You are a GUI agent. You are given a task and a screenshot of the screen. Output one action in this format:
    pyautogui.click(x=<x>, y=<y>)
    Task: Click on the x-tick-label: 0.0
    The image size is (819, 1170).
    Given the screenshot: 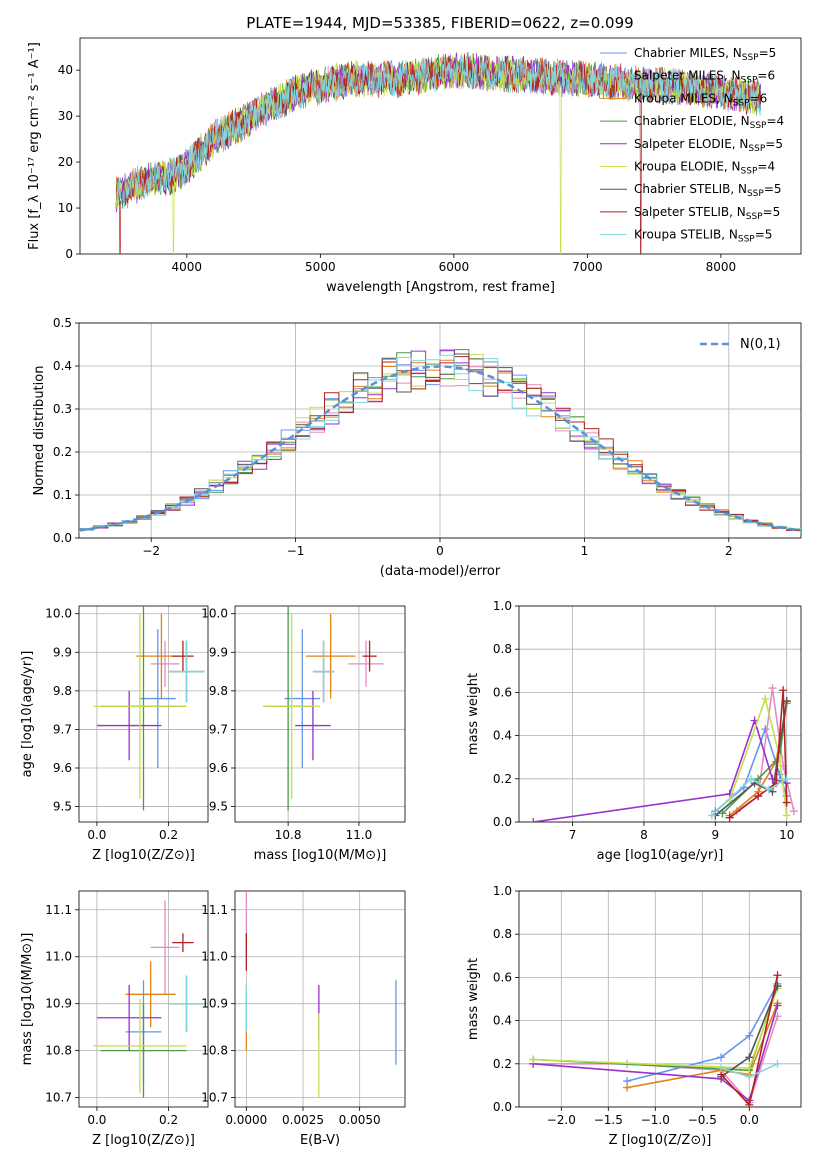 What is the action you would take?
    pyautogui.click(x=749, y=1120)
    